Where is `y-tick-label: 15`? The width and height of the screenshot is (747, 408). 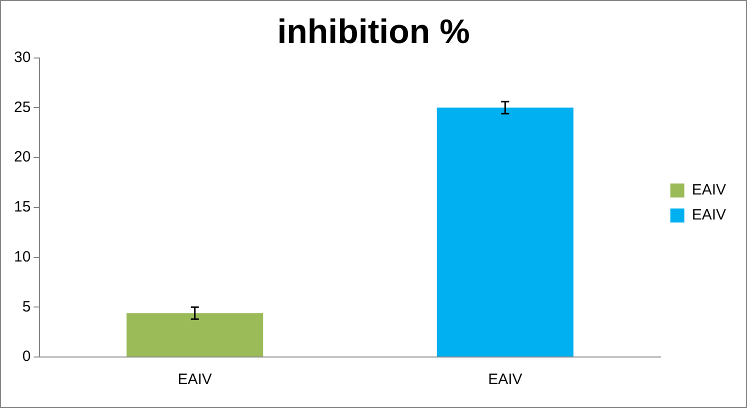 y-tick-label: 15 is located at coordinates (22, 207).